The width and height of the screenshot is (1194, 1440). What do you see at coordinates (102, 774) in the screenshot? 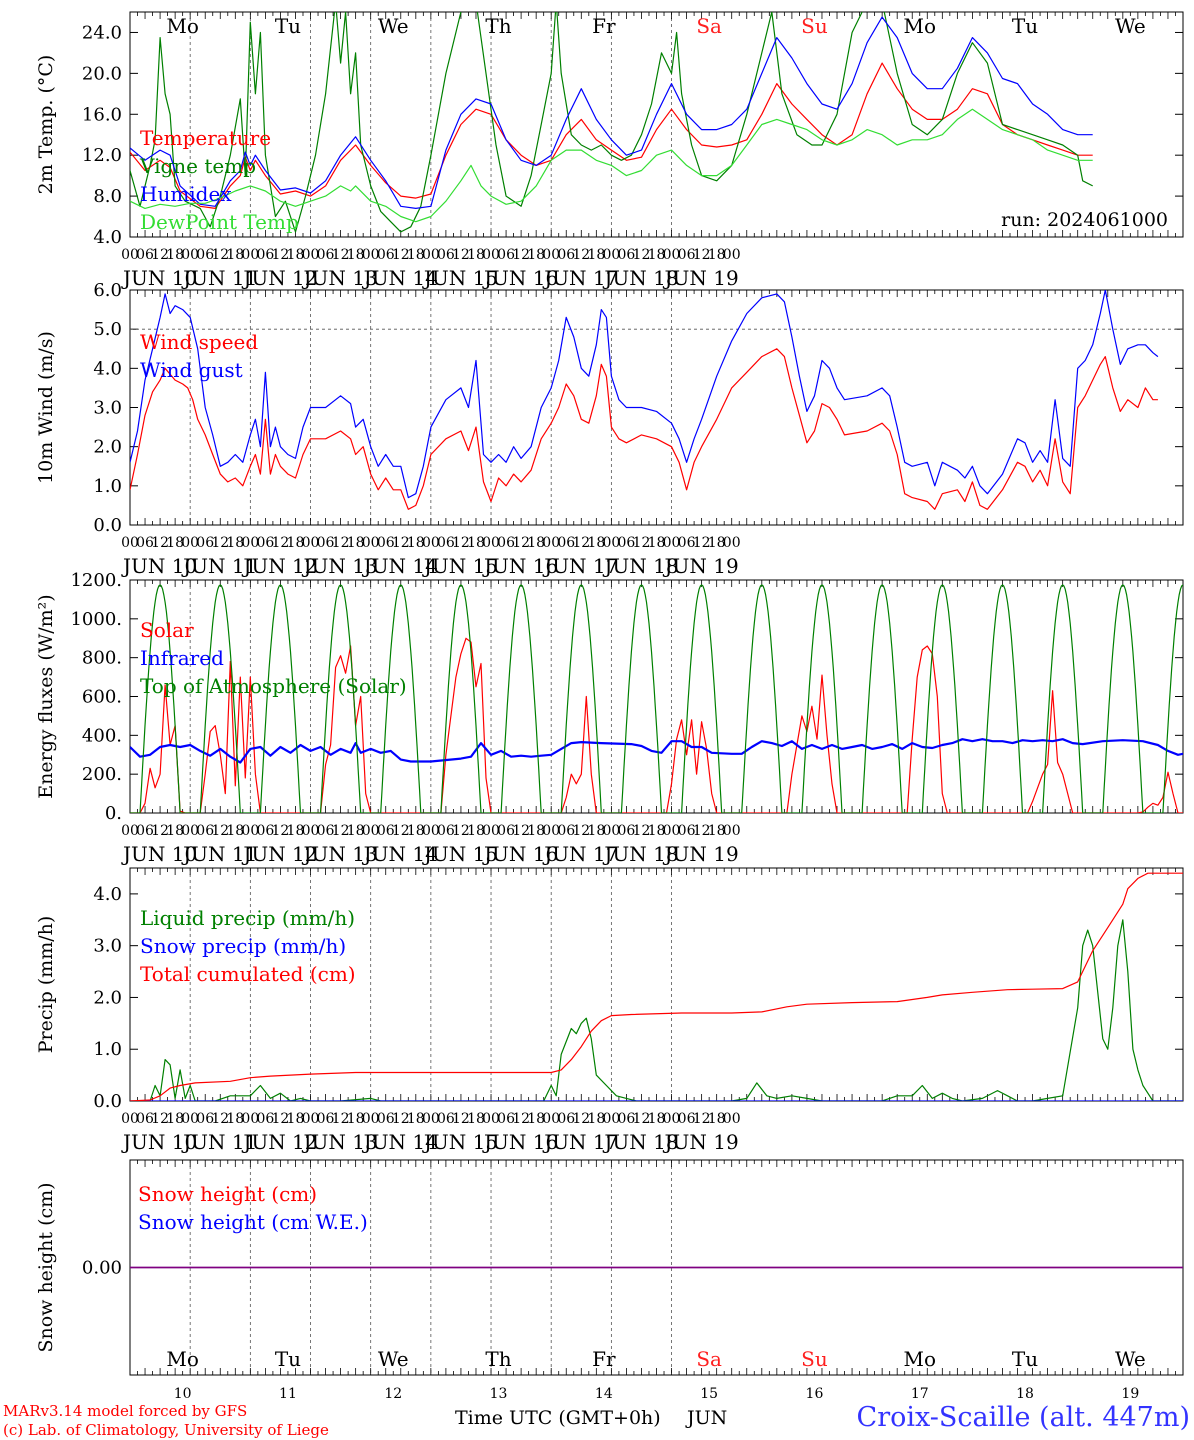
I see `y-tick-label: 200.` at bounding box center [102, 774].